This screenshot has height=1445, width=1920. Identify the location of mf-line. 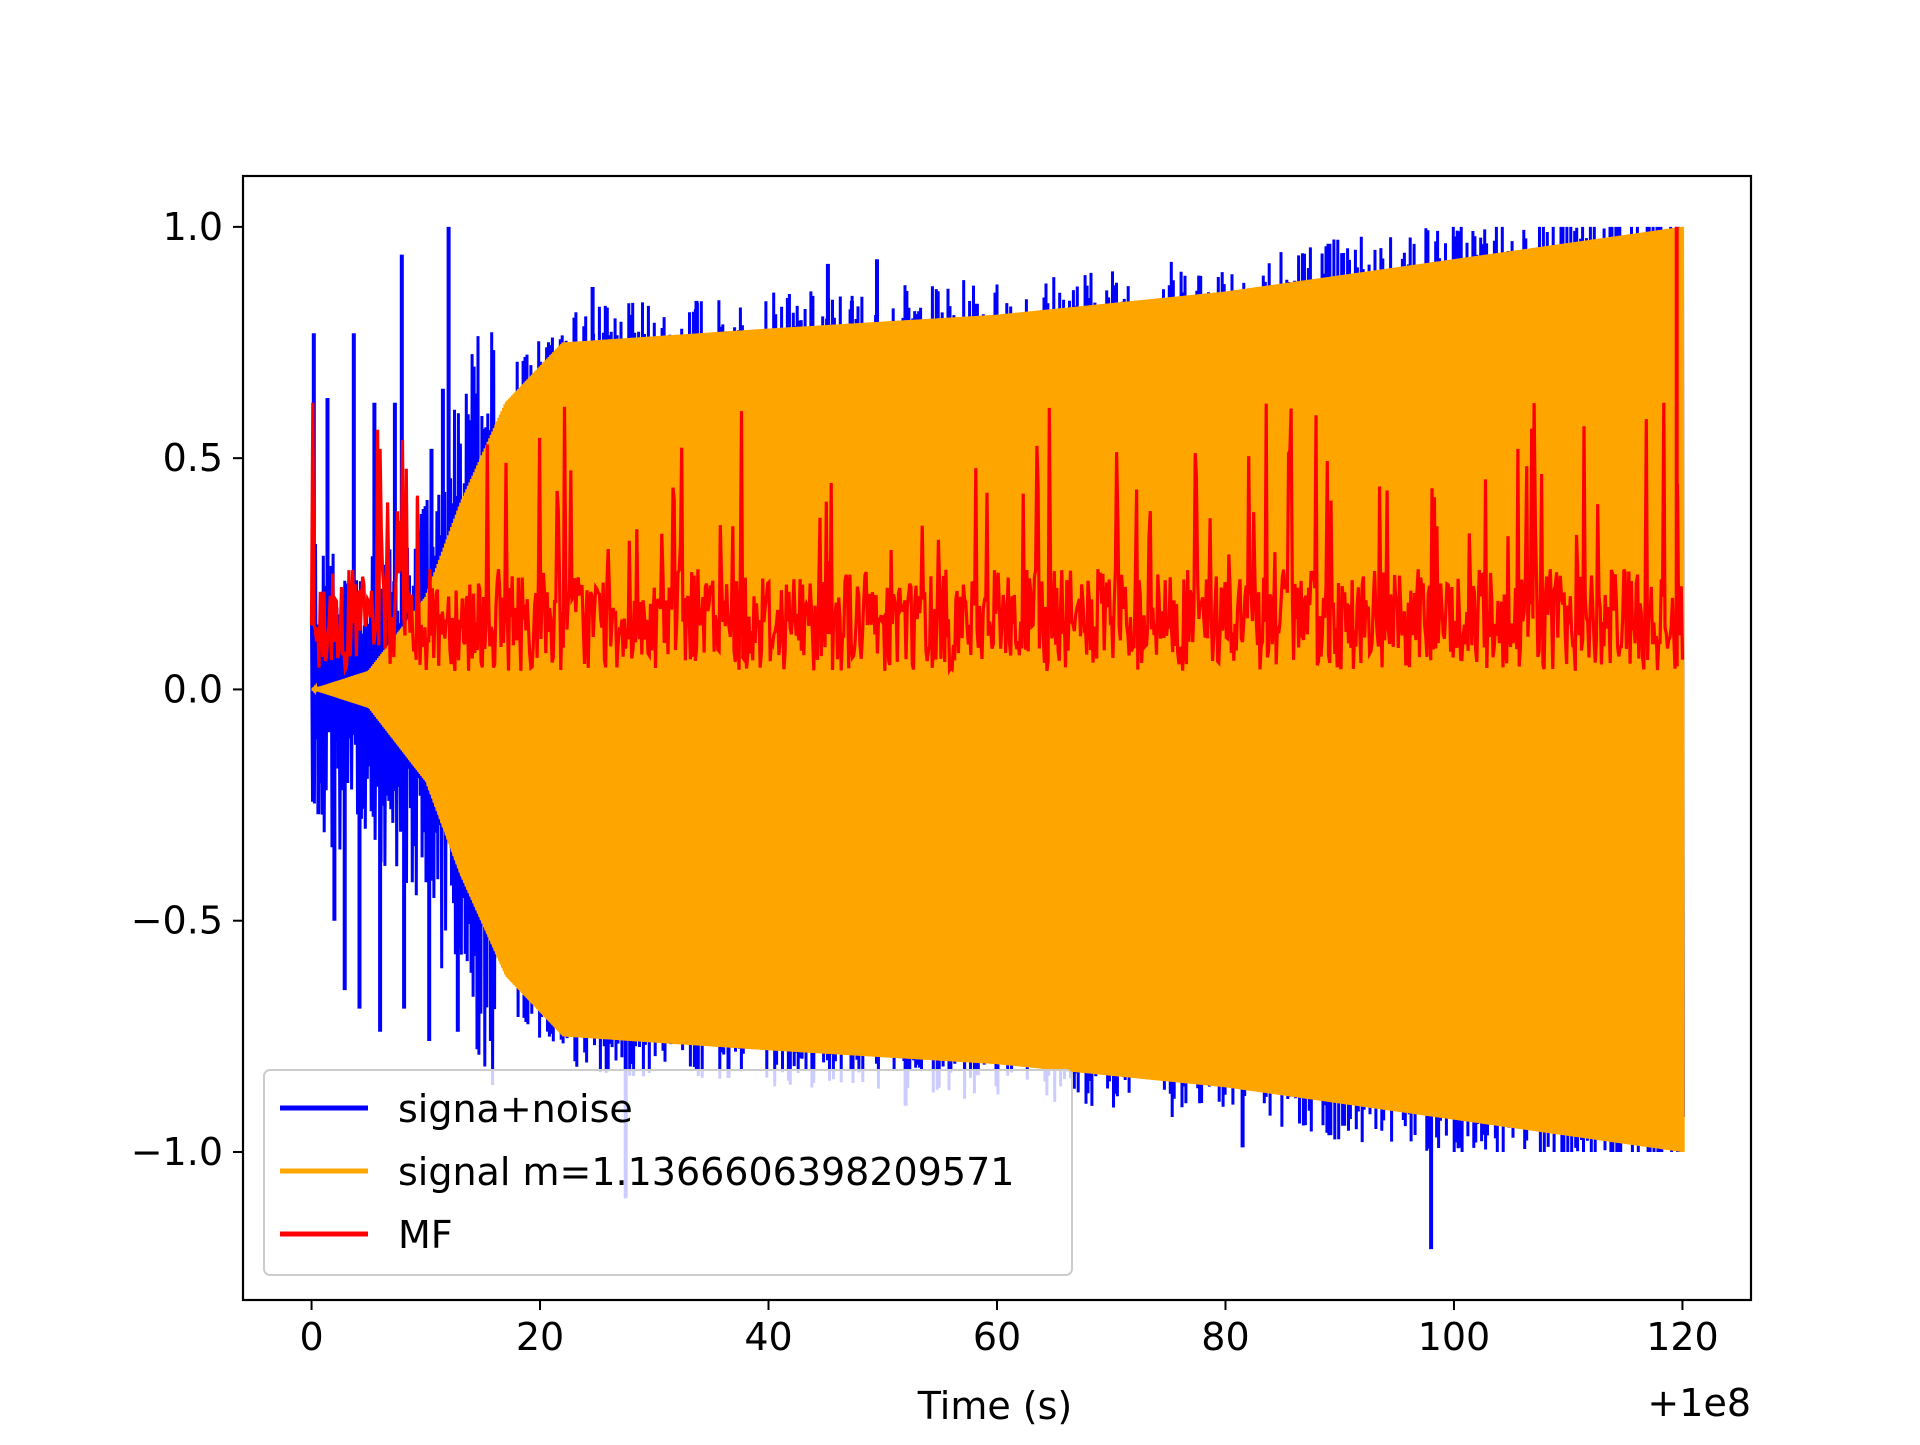
(997, 539).